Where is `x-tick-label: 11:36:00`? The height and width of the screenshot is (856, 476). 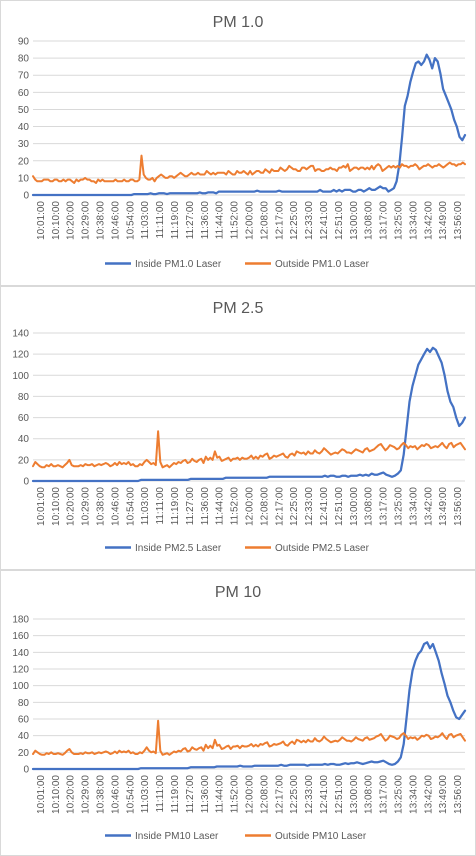 x-tick-label: 11:36:00 is located at coordinates (205, 794).